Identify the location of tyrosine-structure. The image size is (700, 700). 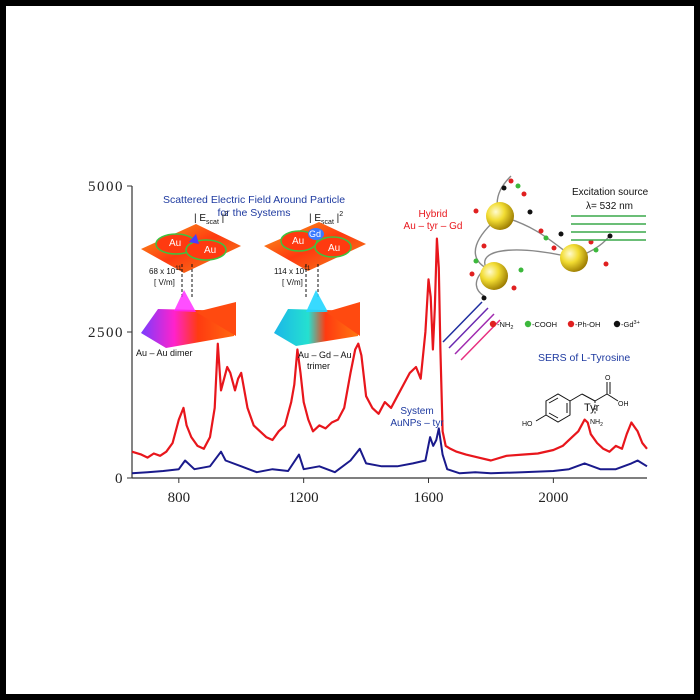
(577, 402).